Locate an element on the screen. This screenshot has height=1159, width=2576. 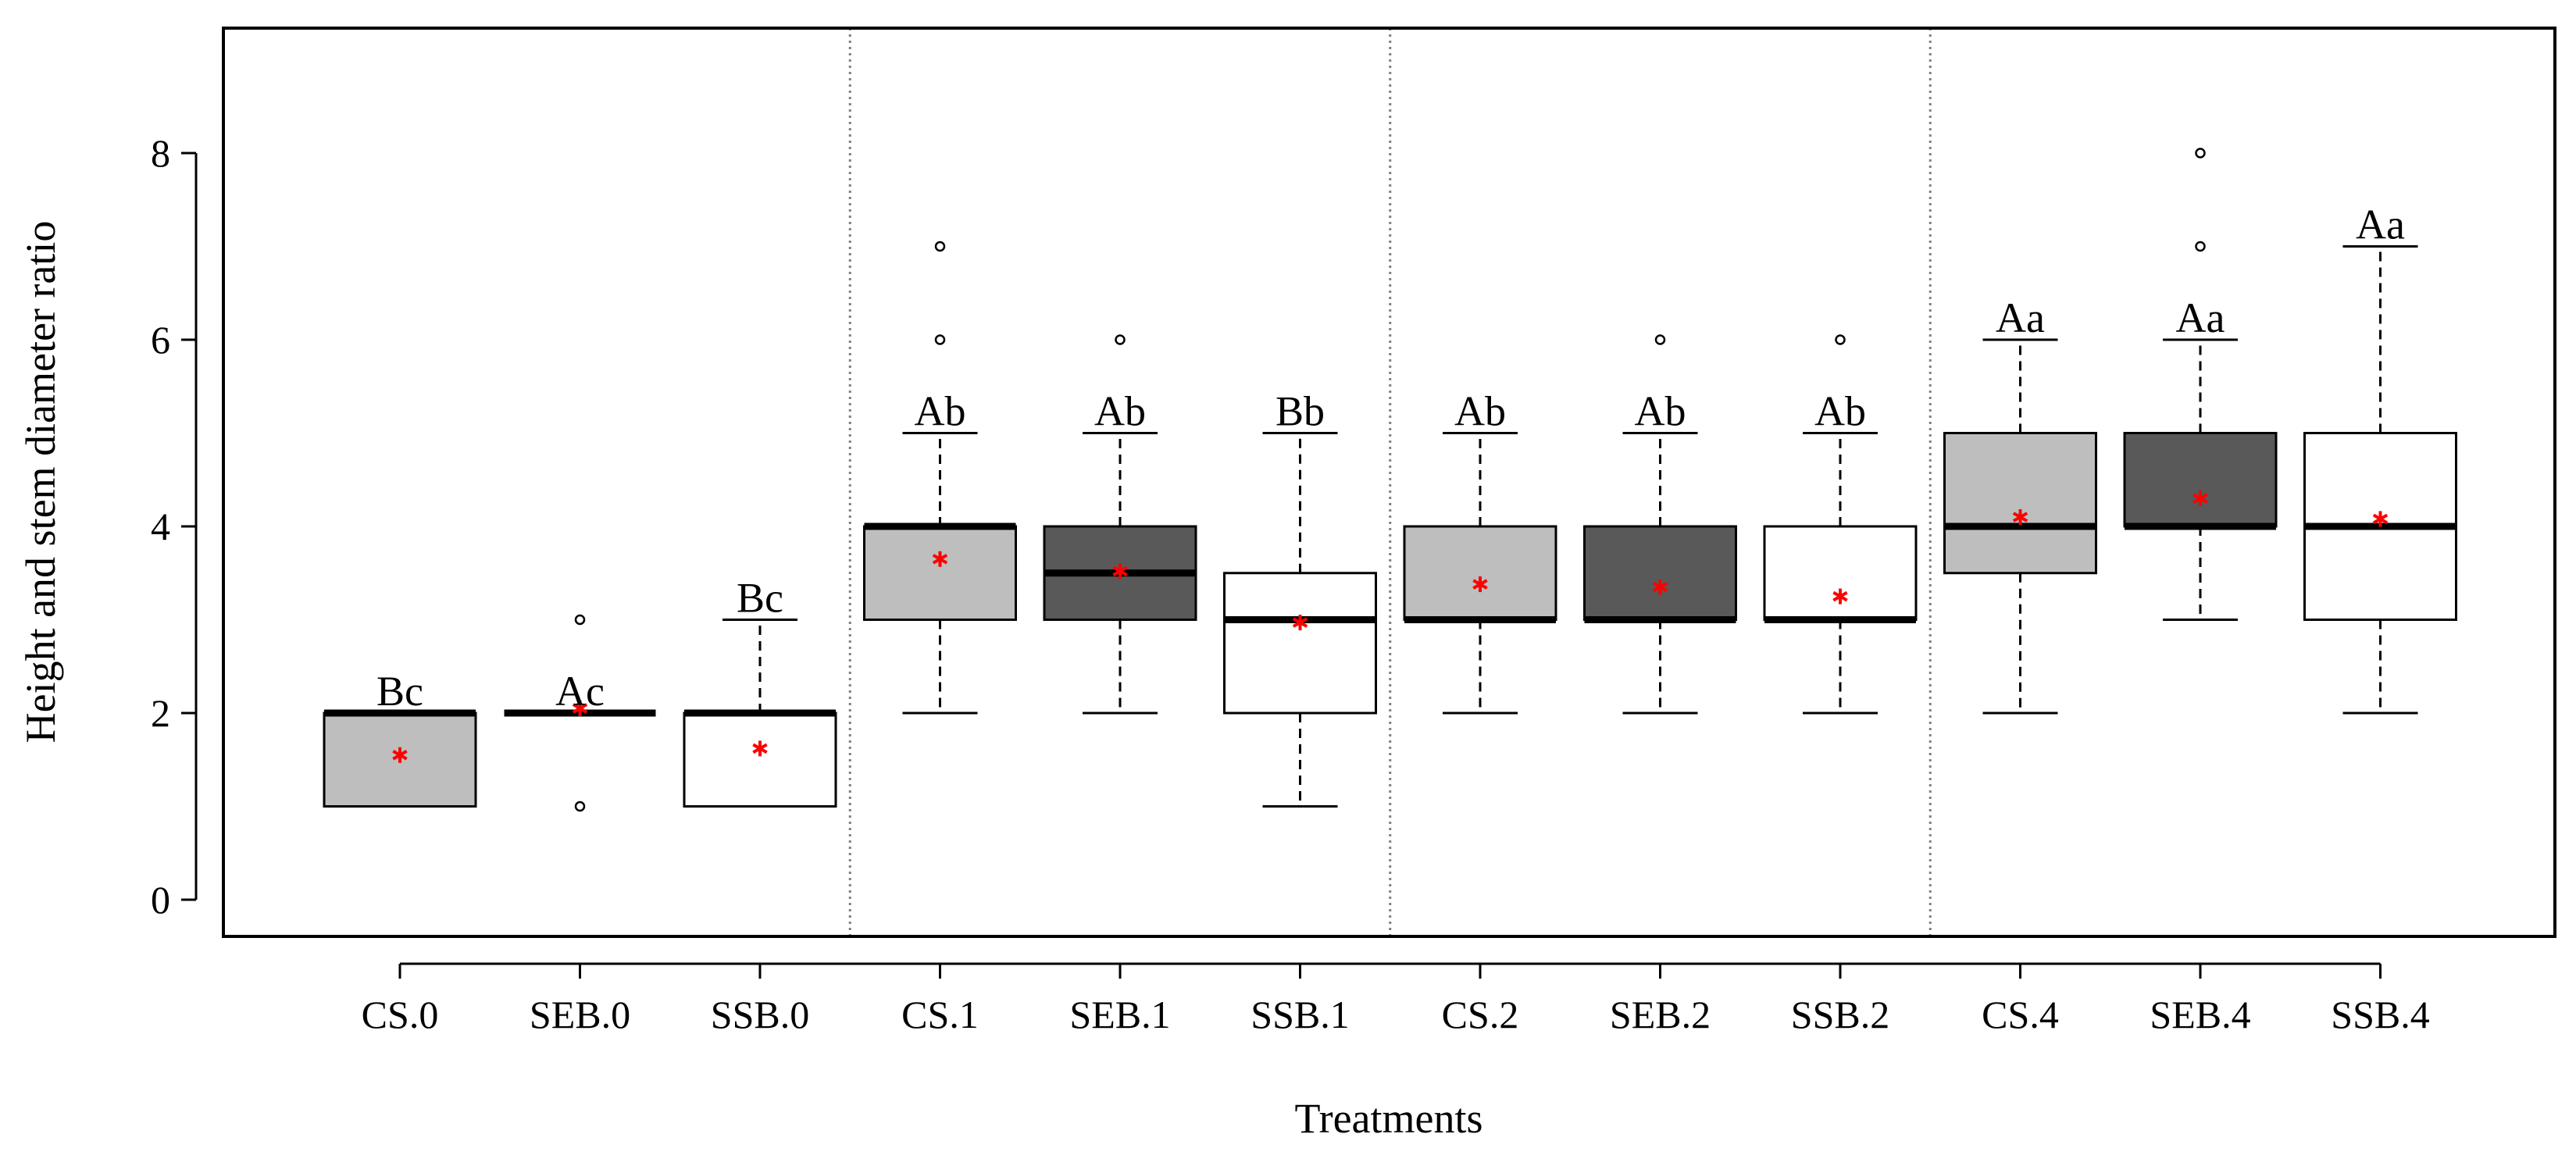
y-axis-title: Height and stem diameter ratio is located at coordinates (40, 483).